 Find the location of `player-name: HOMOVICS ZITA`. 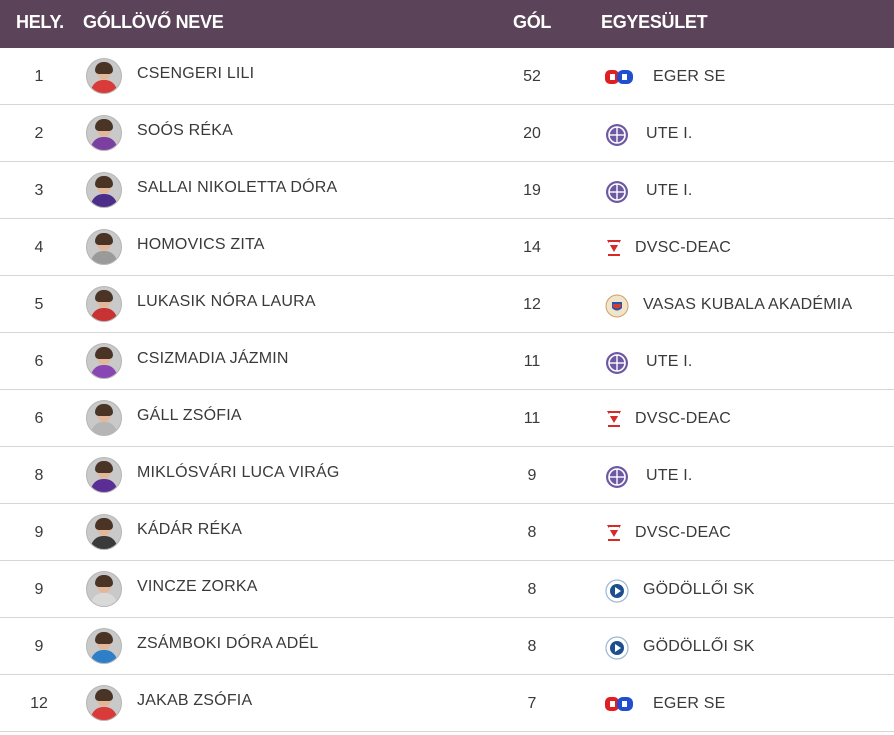

player-name: HOMOVICS ZITA is located at coordinates (201, 244).